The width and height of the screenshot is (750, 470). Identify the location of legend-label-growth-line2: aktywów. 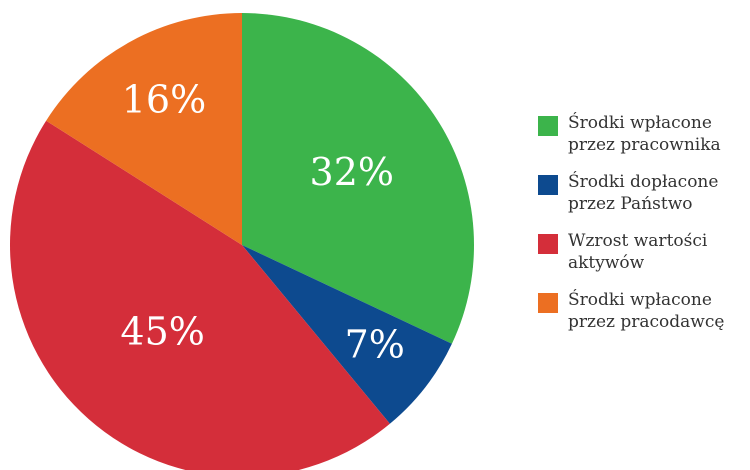
(606, 263).